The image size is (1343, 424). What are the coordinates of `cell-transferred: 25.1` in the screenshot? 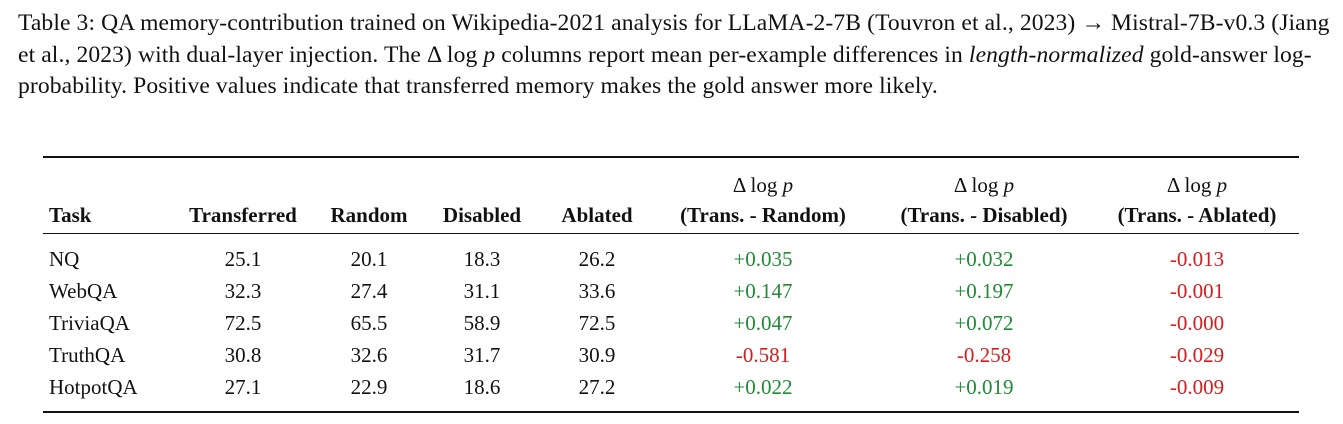 It's located at (243, 258).